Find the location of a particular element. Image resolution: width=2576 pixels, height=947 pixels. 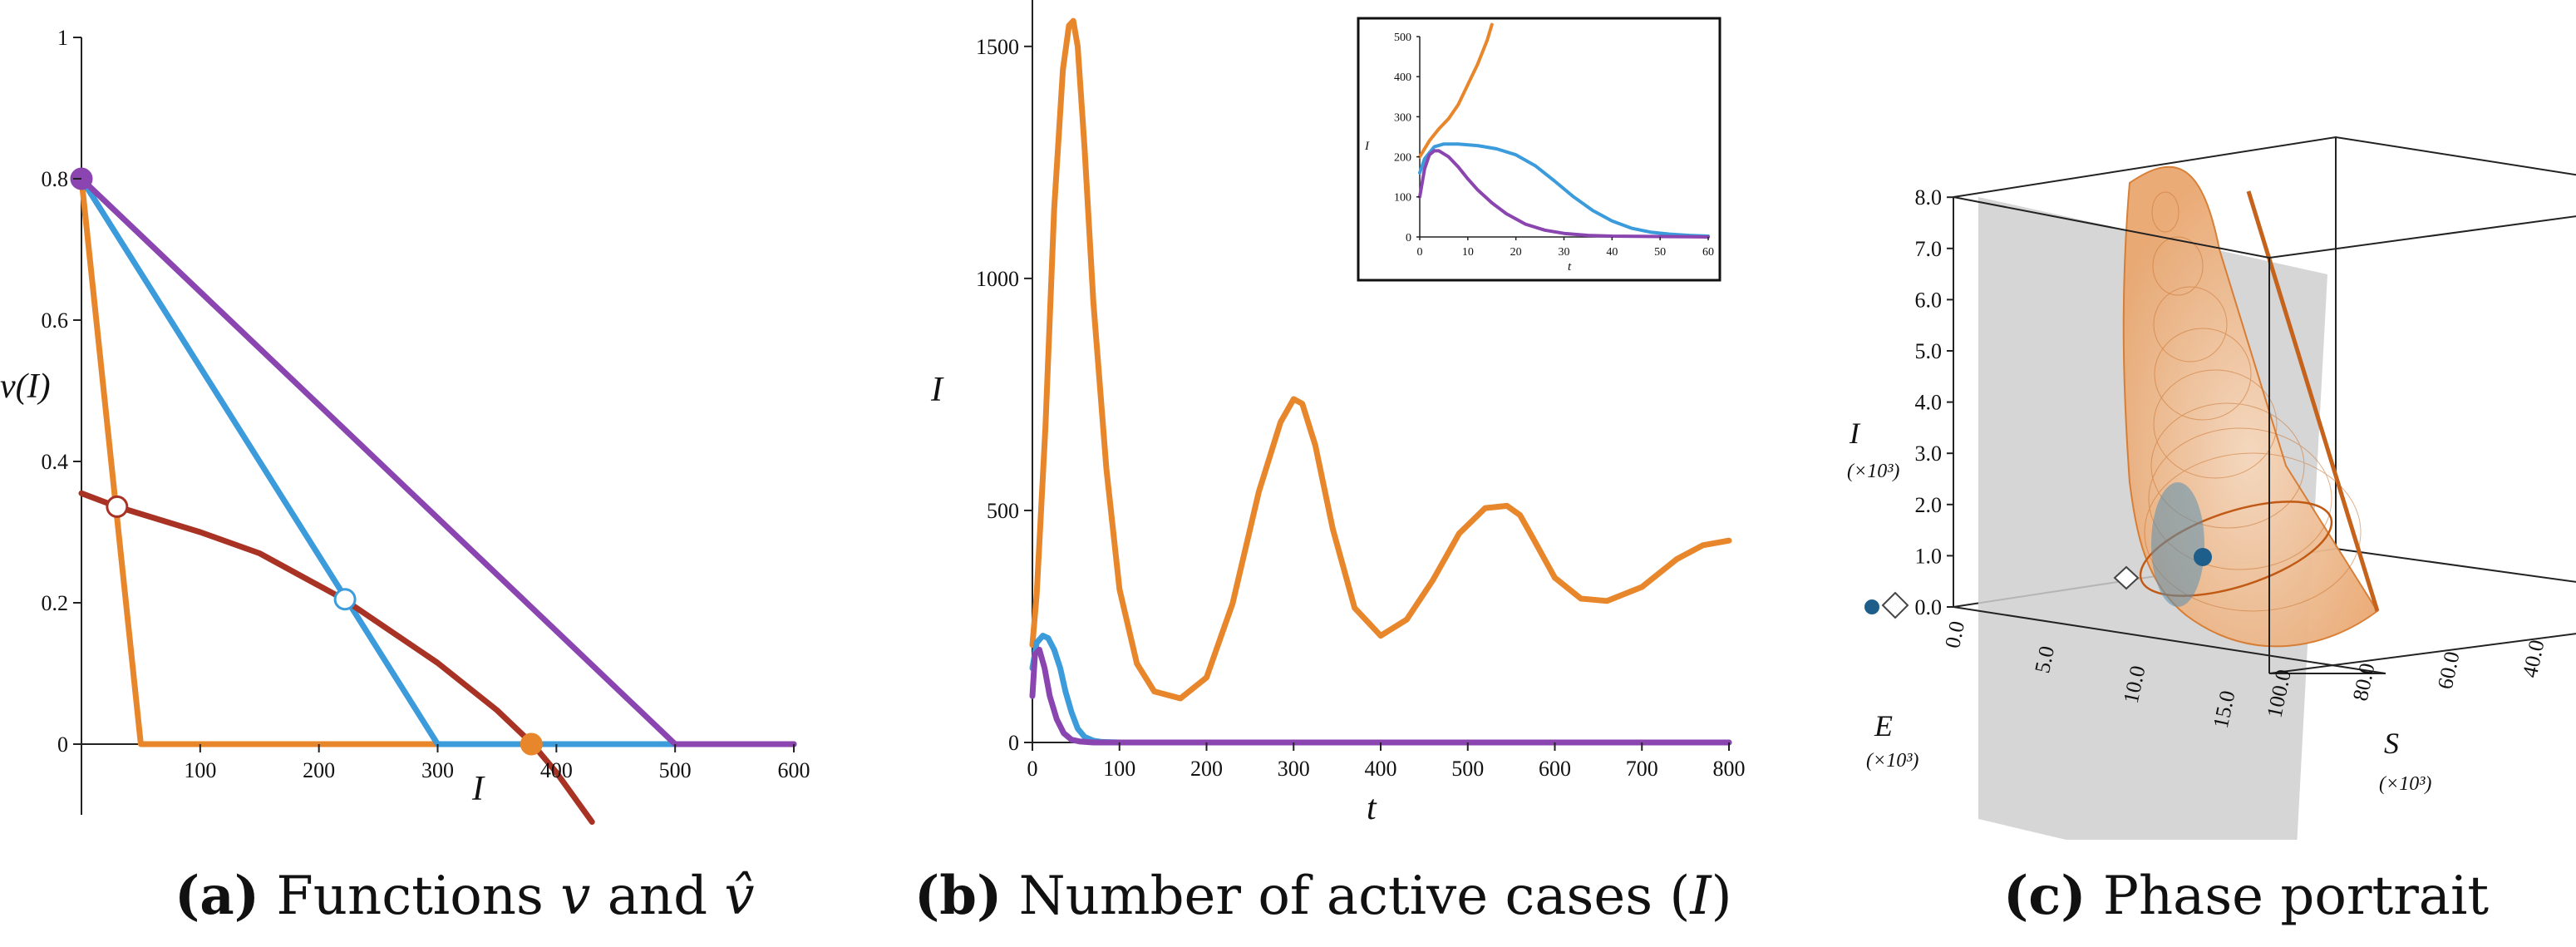

caption-a-var2: v̂ is located at coordinates (739, 896).